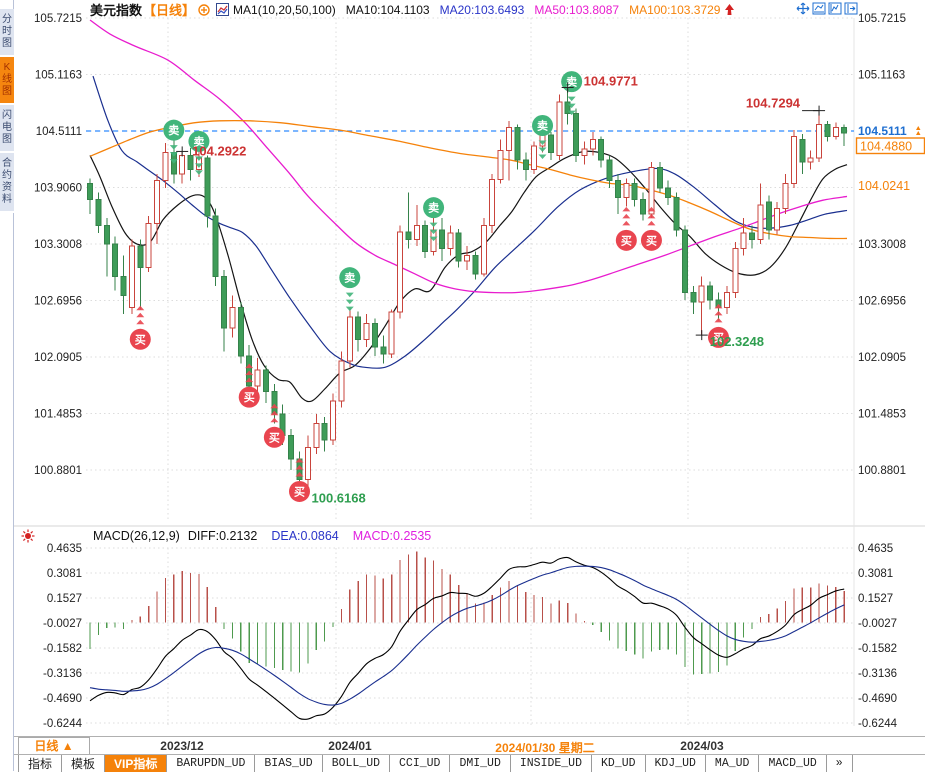 This screenshot has height=772, width=925. Describe the element at coordinates (733, 763) in the screenshot. I see `indicator-tab-MA_UD: MA_UD` at that location.